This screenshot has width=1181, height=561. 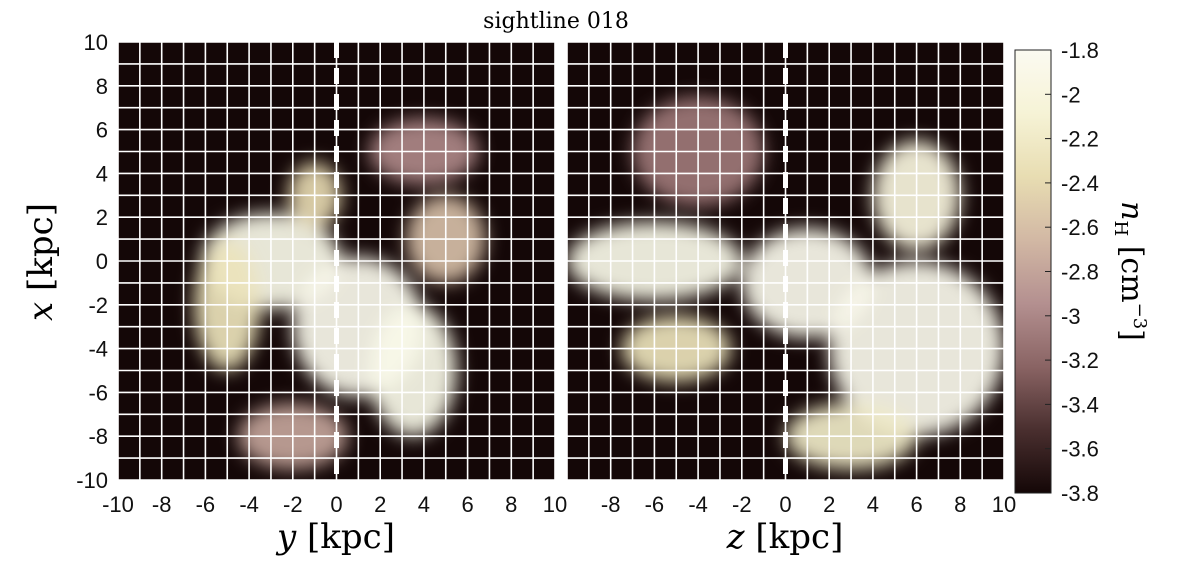 What do you see at coordinates (808, 504) in the screenshot?
I see `panel-right-x-ticks: -8 -6 -4 -2 0 2 4 6 8 10` at bounding box center [808, 504].